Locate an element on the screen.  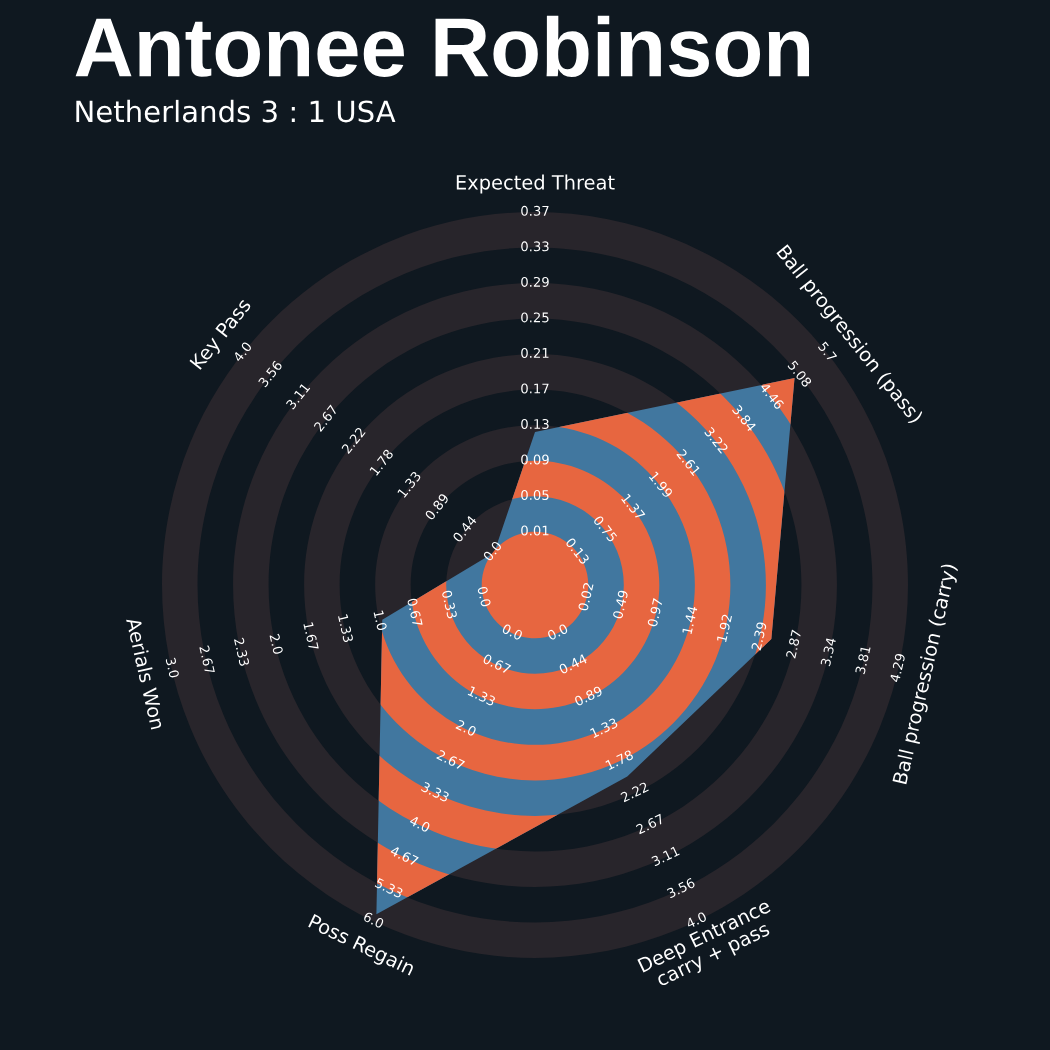
chart-title: Antonee Robinson is located at coordinates (442, 46).